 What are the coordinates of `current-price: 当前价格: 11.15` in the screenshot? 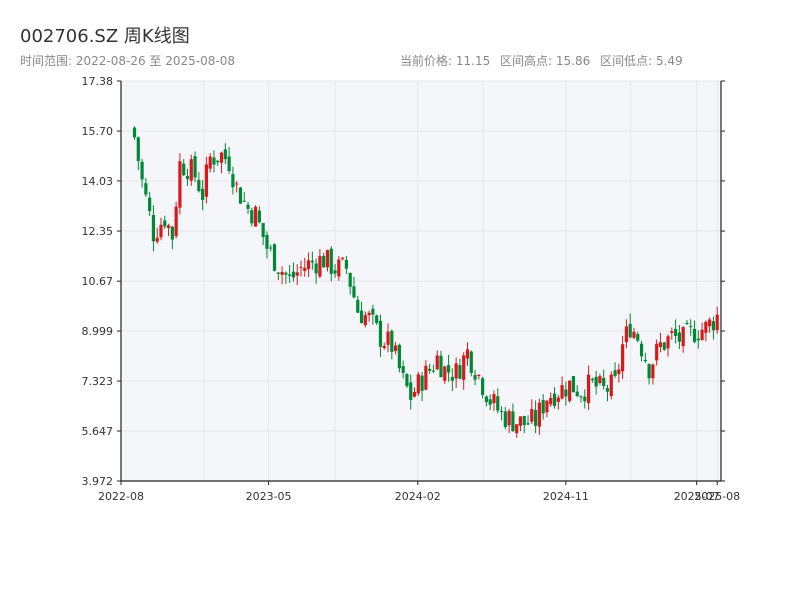 It's located at (445, 61).